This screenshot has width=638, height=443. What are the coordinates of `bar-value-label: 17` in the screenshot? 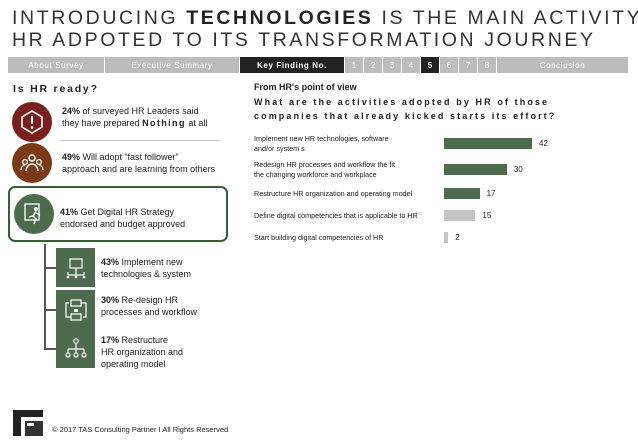 It's located at (491, 193).